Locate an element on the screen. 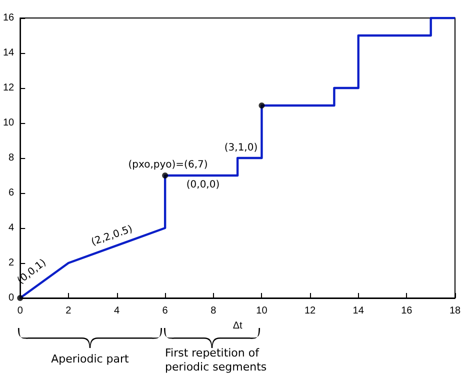  text: First repetition of periodic segments is located at coordinates (216, 360).